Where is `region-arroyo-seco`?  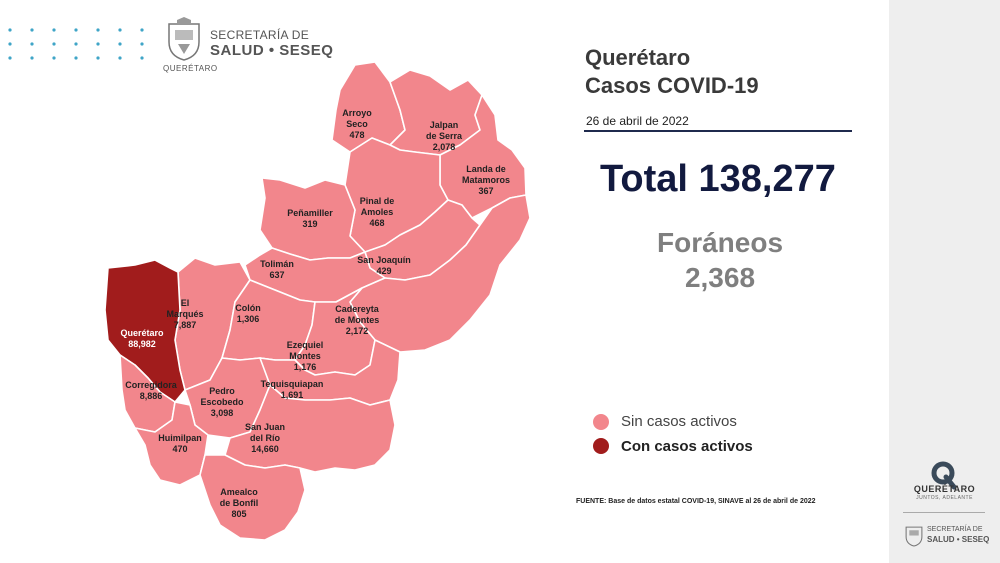
region-arroyo-seco is located at coordinates (368, 107).